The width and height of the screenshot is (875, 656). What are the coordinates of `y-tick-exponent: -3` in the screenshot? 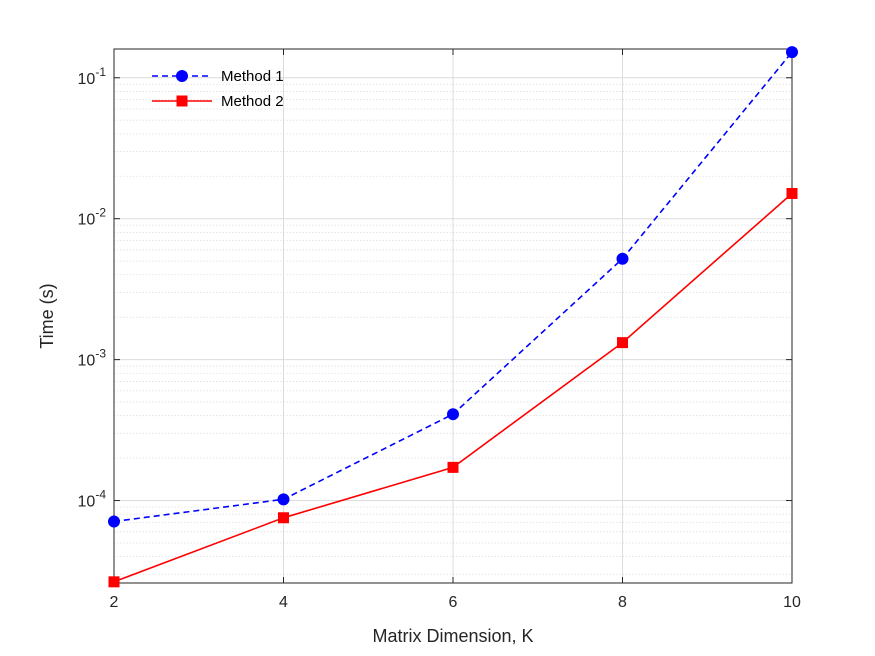 It's located at (100, 354).